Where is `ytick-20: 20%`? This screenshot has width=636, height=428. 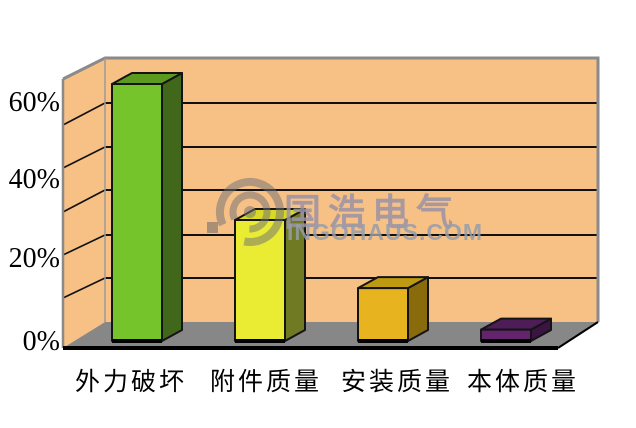
ytick-20: 20% is located at coordinates (34, 258).